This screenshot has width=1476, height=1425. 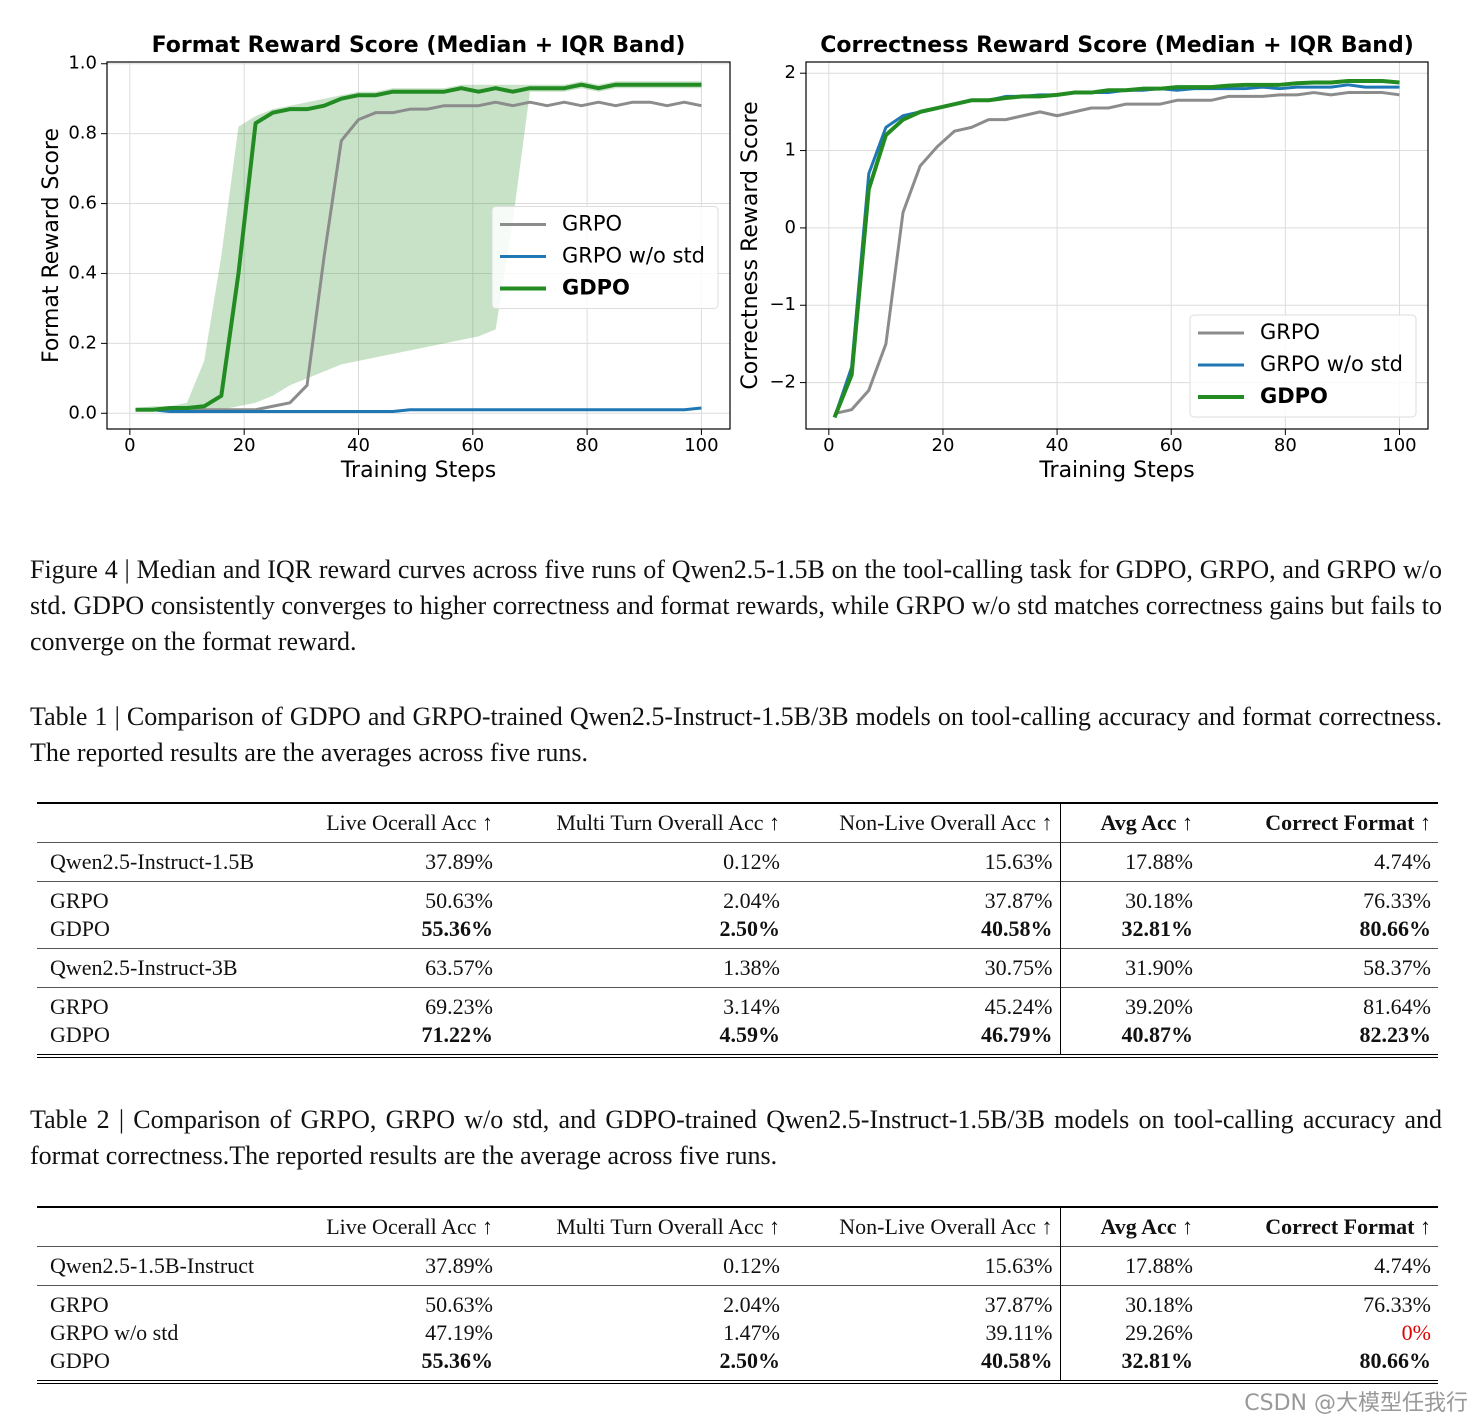 What do you see at coordinates (1159, 1332) in the screenshot?
I see `table-cell: 29.26%` at bounding box center [1159, 1332].